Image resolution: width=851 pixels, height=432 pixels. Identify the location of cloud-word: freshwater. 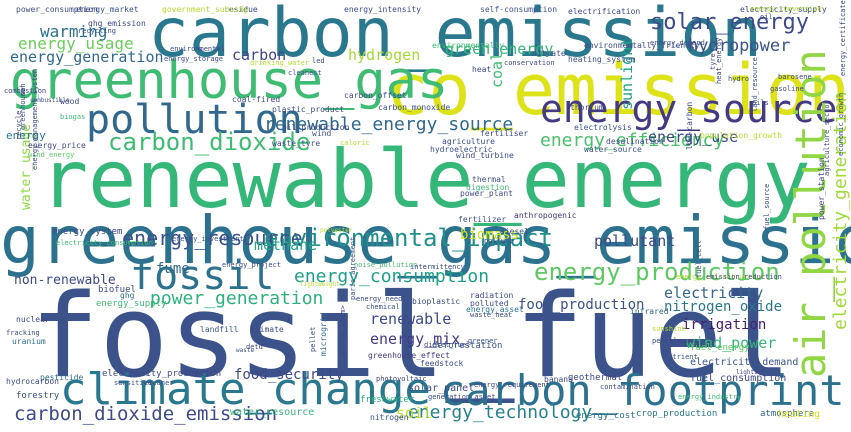
(387, 400).